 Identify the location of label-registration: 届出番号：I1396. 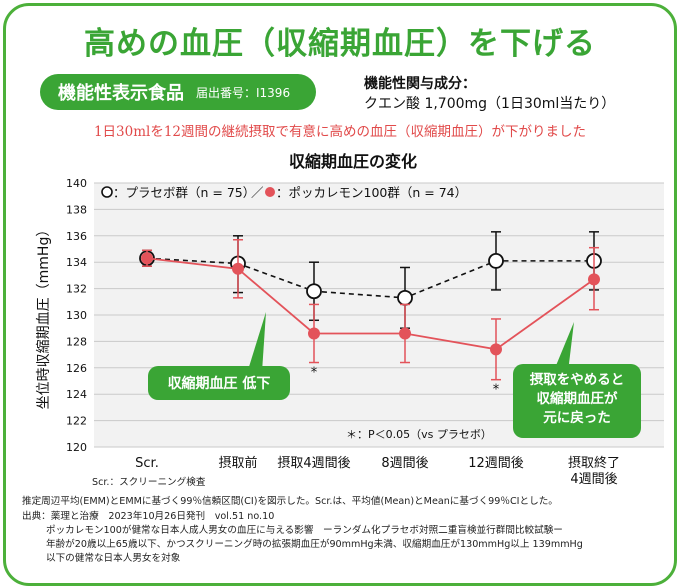
(243, 92).